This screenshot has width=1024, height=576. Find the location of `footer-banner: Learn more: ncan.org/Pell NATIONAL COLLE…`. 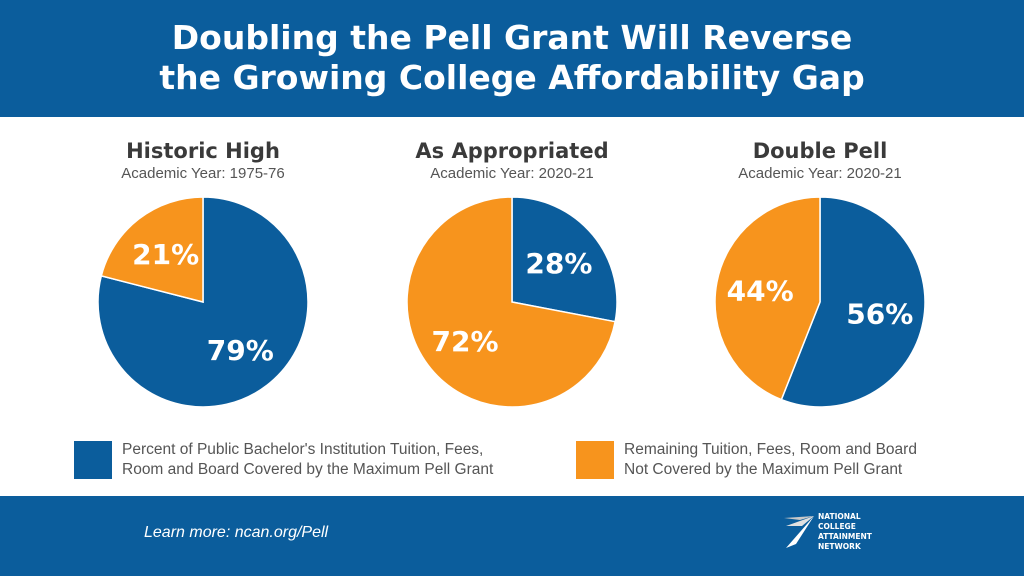

footer-banner: Learn more: ncan.org/Pell NATIONAL COLLE… is located at coordinates (512, 536).